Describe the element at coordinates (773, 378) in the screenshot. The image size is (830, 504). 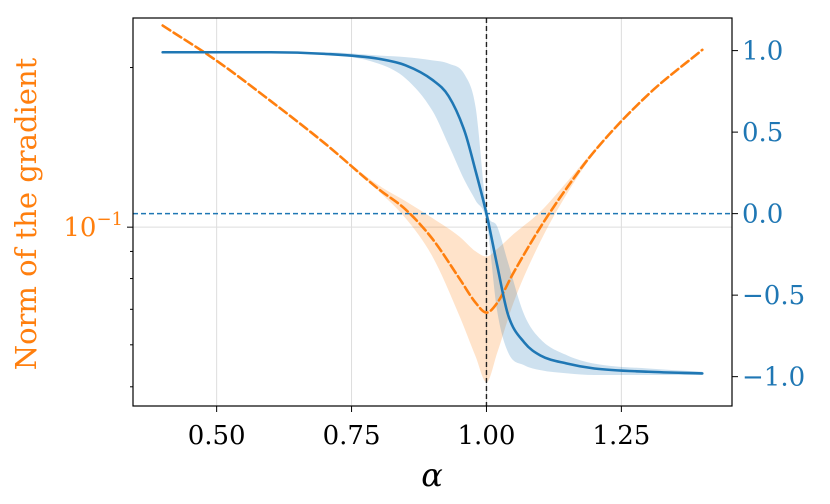
I see `right-tick-label: −1.0` at that location.